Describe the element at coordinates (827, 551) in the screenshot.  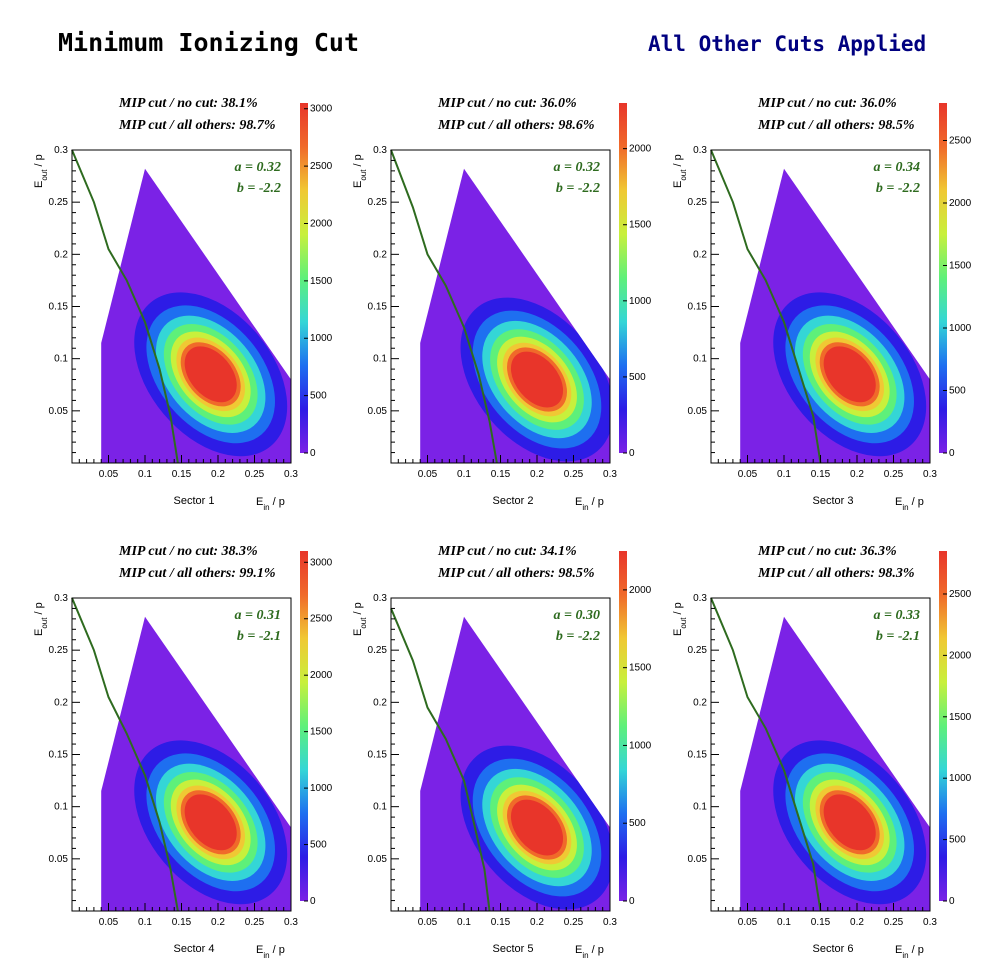
I see `stat-line-no-cut: MIP cut / no cut: 36.3%` at that location.